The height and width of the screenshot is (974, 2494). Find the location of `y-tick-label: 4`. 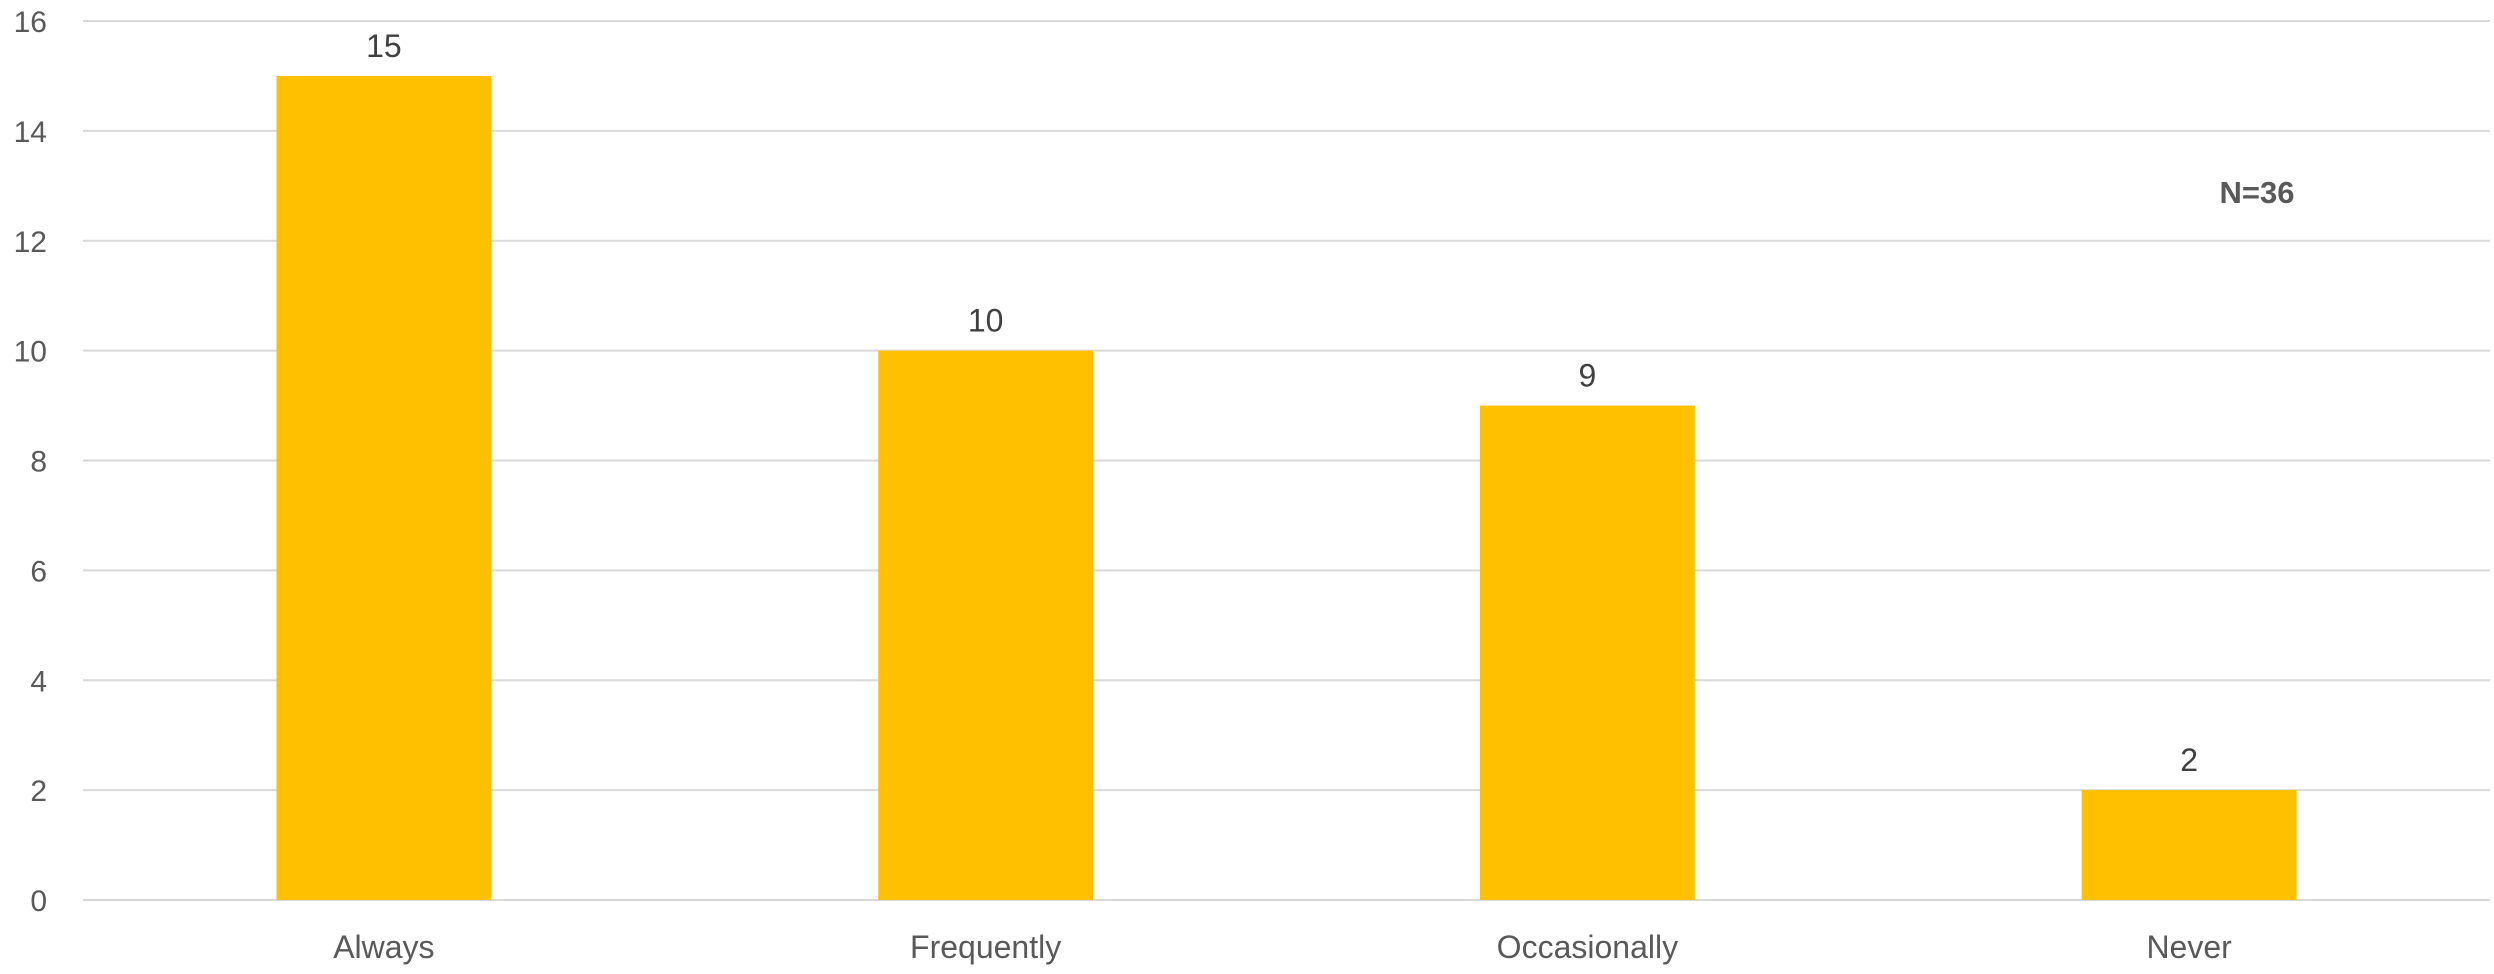

y-tick-label: 4 is located at coordinates (38, 681).